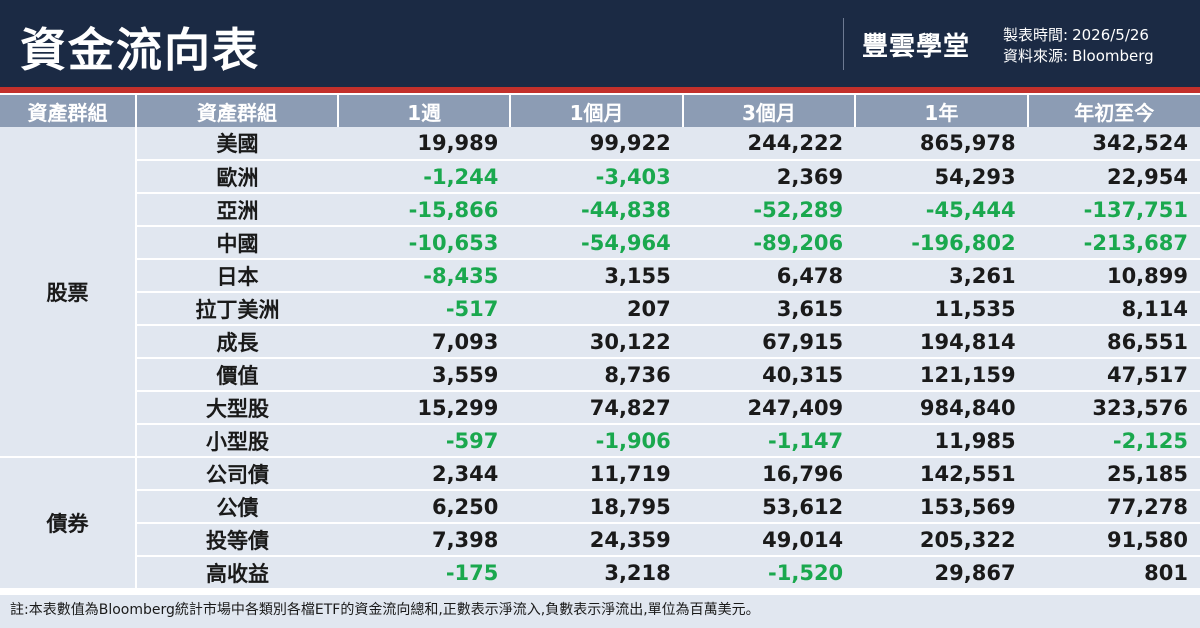  I want to click on header-meta: 製表時間: 2026/5/26 資料來源: Bloomberg, so click(1078, 46).